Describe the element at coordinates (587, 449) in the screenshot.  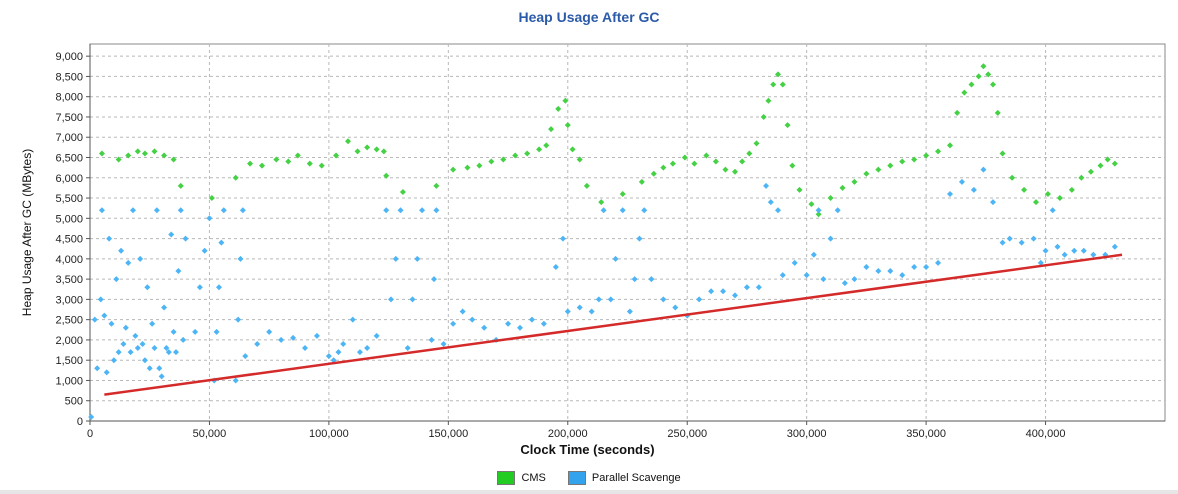
I see `x-axis-title: Clock Time (seconds)` at that location.